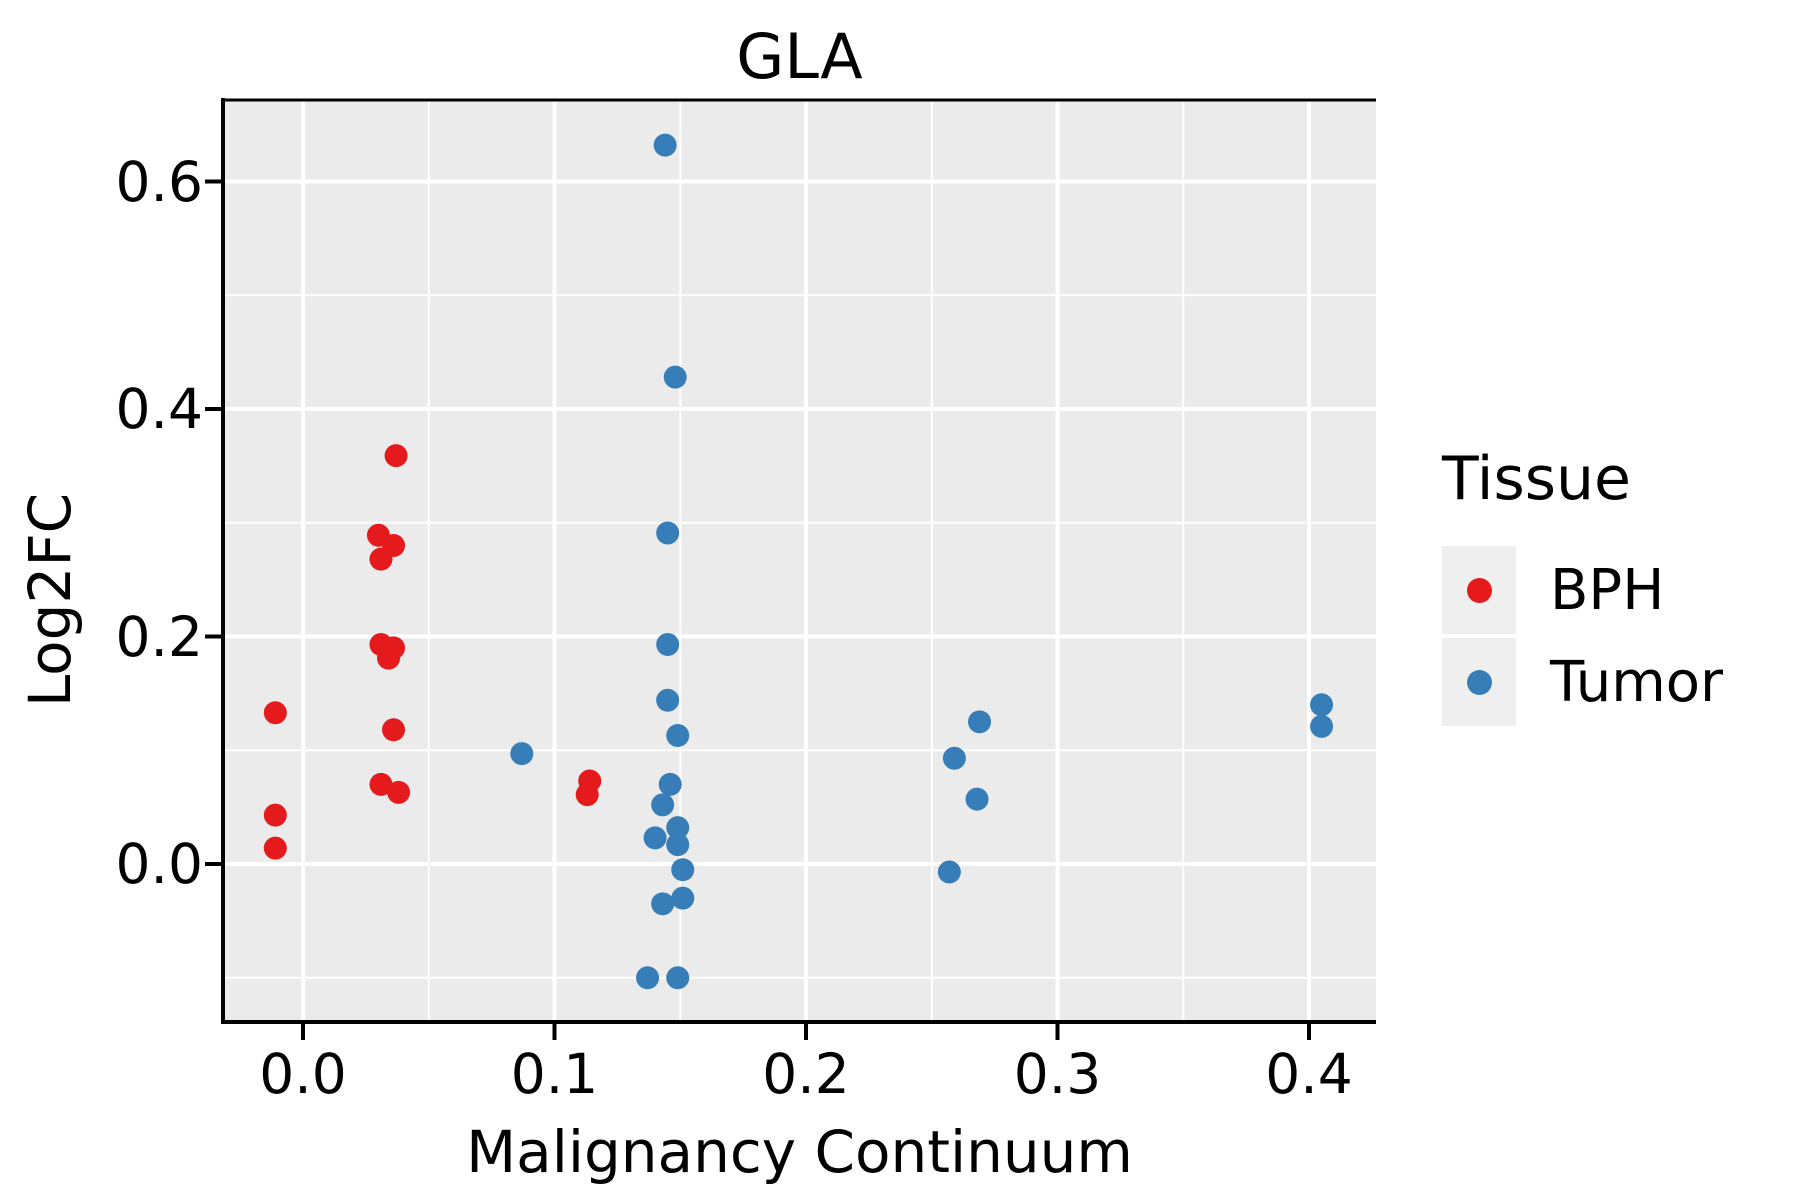  I want to click on y-tick-label: 0.6, so click(159, 181).